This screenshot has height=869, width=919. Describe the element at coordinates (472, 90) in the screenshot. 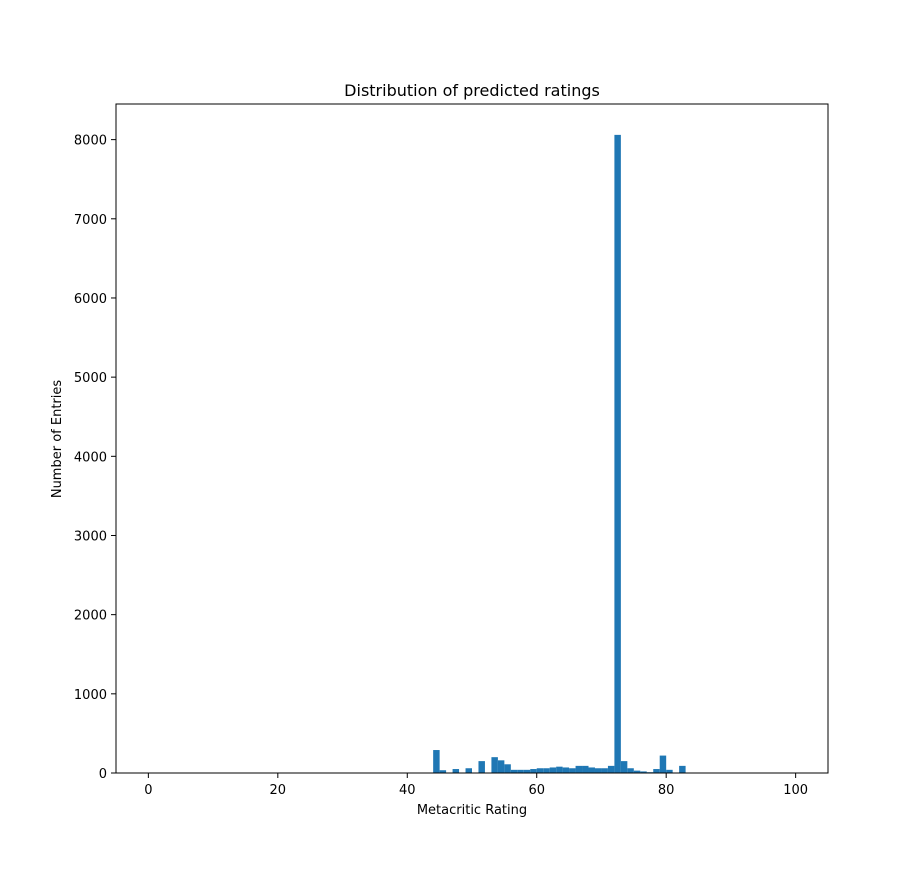

I see `chart-title: Distribution of predicted ratings` at that location.